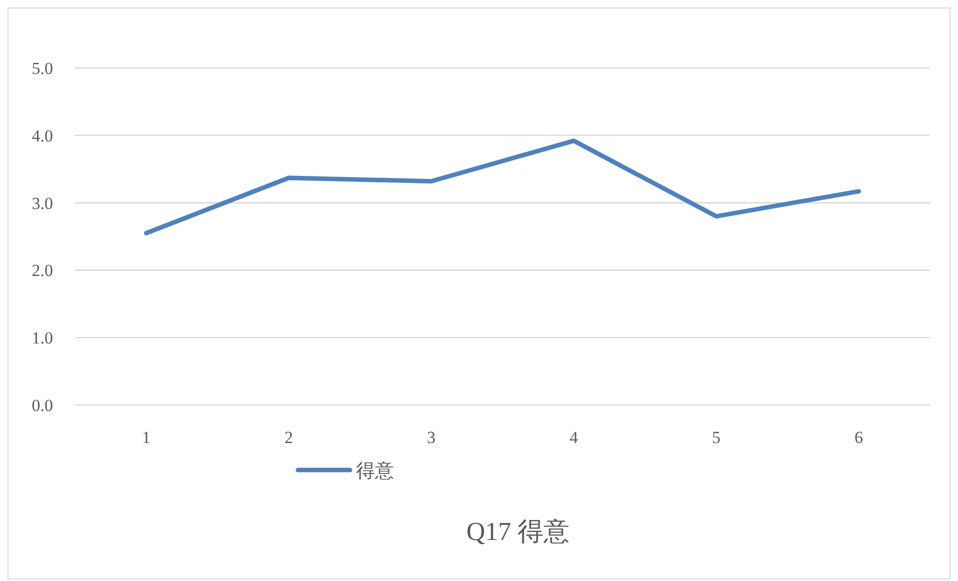 The image size is (958, 581). What do you see at coordinates (42, 405) in the screenshot?
I see `y-tick-label: 0.0` at bounding box center [42, 405].